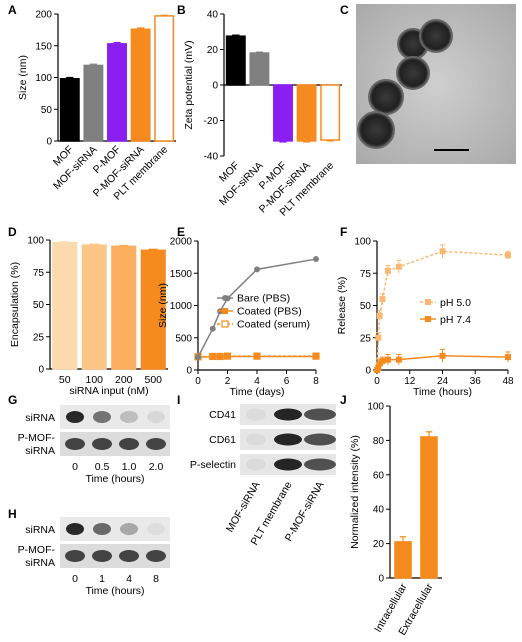 The height and width of the screenshot is (642, 522). Describe the element at coordinates (40, 530) in the screenshot. I see `blotH-row-label-0: siRNA` at that location.